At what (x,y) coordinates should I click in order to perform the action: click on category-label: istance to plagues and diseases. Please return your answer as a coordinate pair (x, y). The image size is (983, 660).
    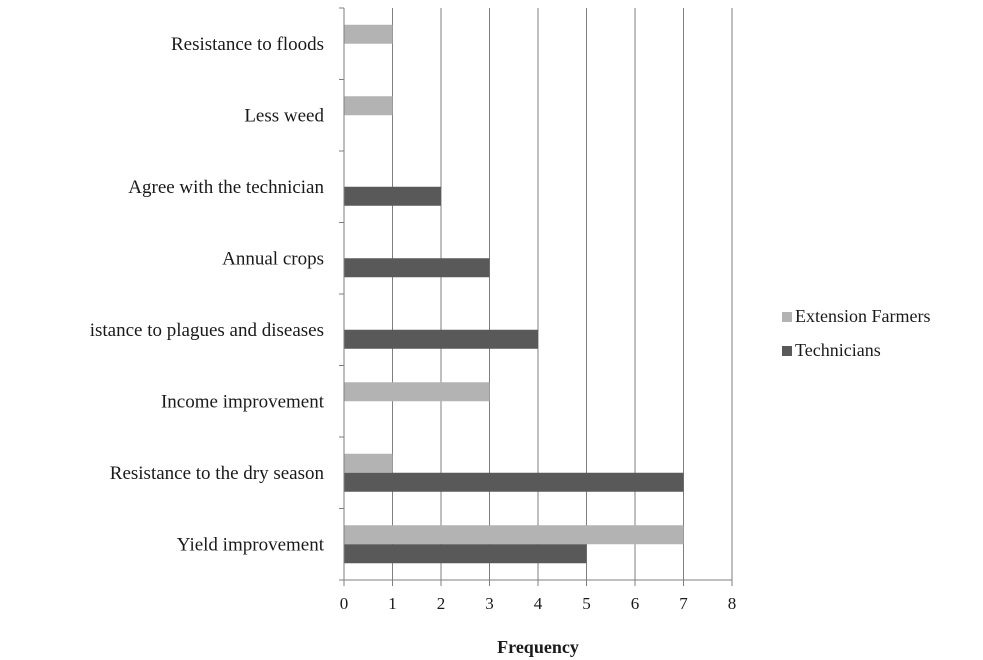
    Looking at the image, I should click on (207, 330).